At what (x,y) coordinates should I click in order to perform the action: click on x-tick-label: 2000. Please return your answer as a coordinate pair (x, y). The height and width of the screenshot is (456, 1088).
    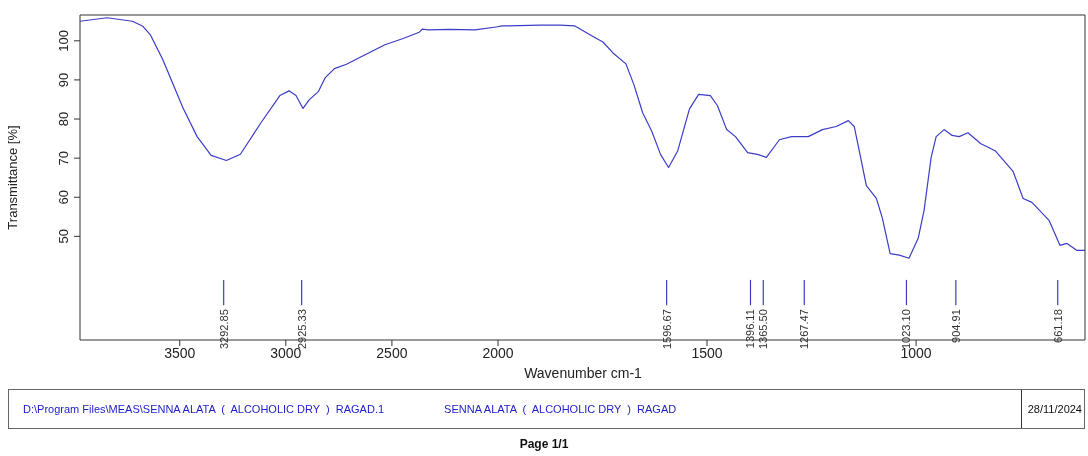
    Looking at the image, I should click on (498, 352).